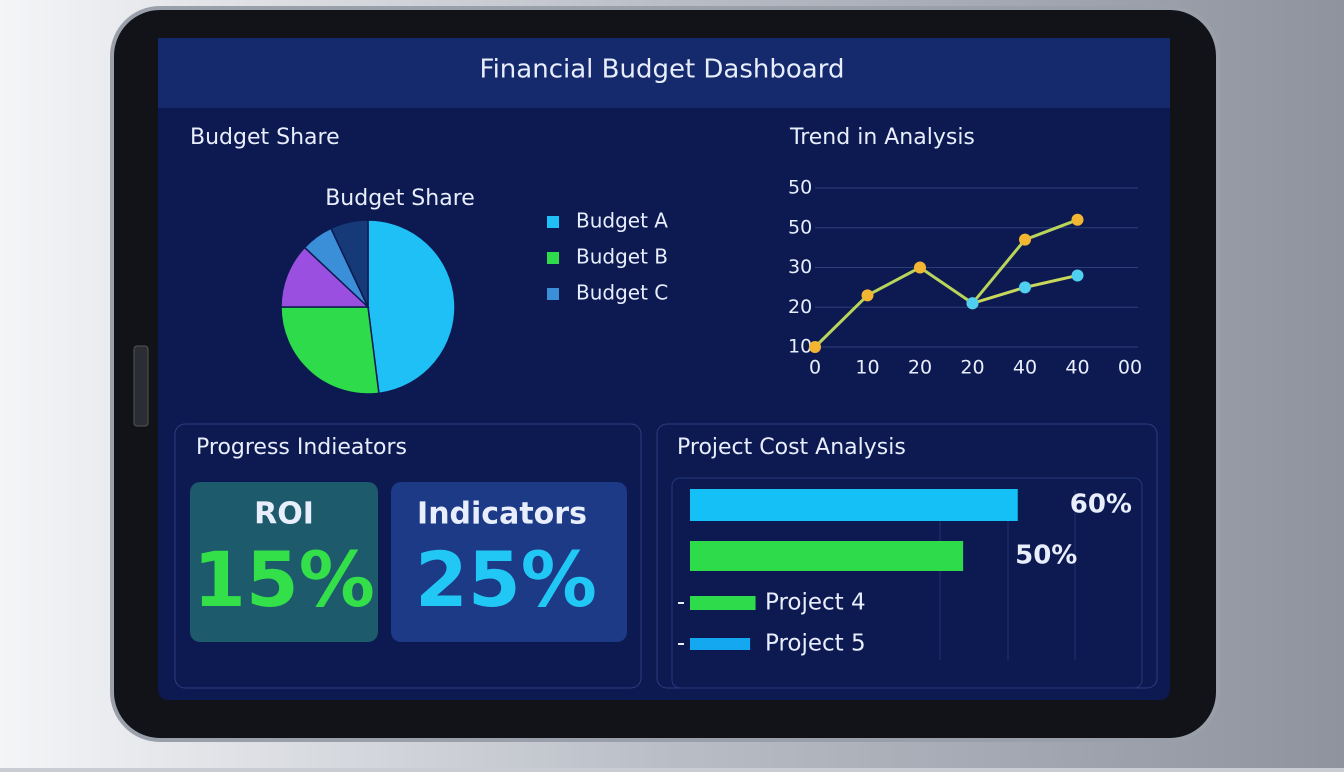 The height and width of the screenshot is (772, 1344). Describe the element at coordinates (622, 257) in the screenshot. I see `legend-label: Budget B` at that location.